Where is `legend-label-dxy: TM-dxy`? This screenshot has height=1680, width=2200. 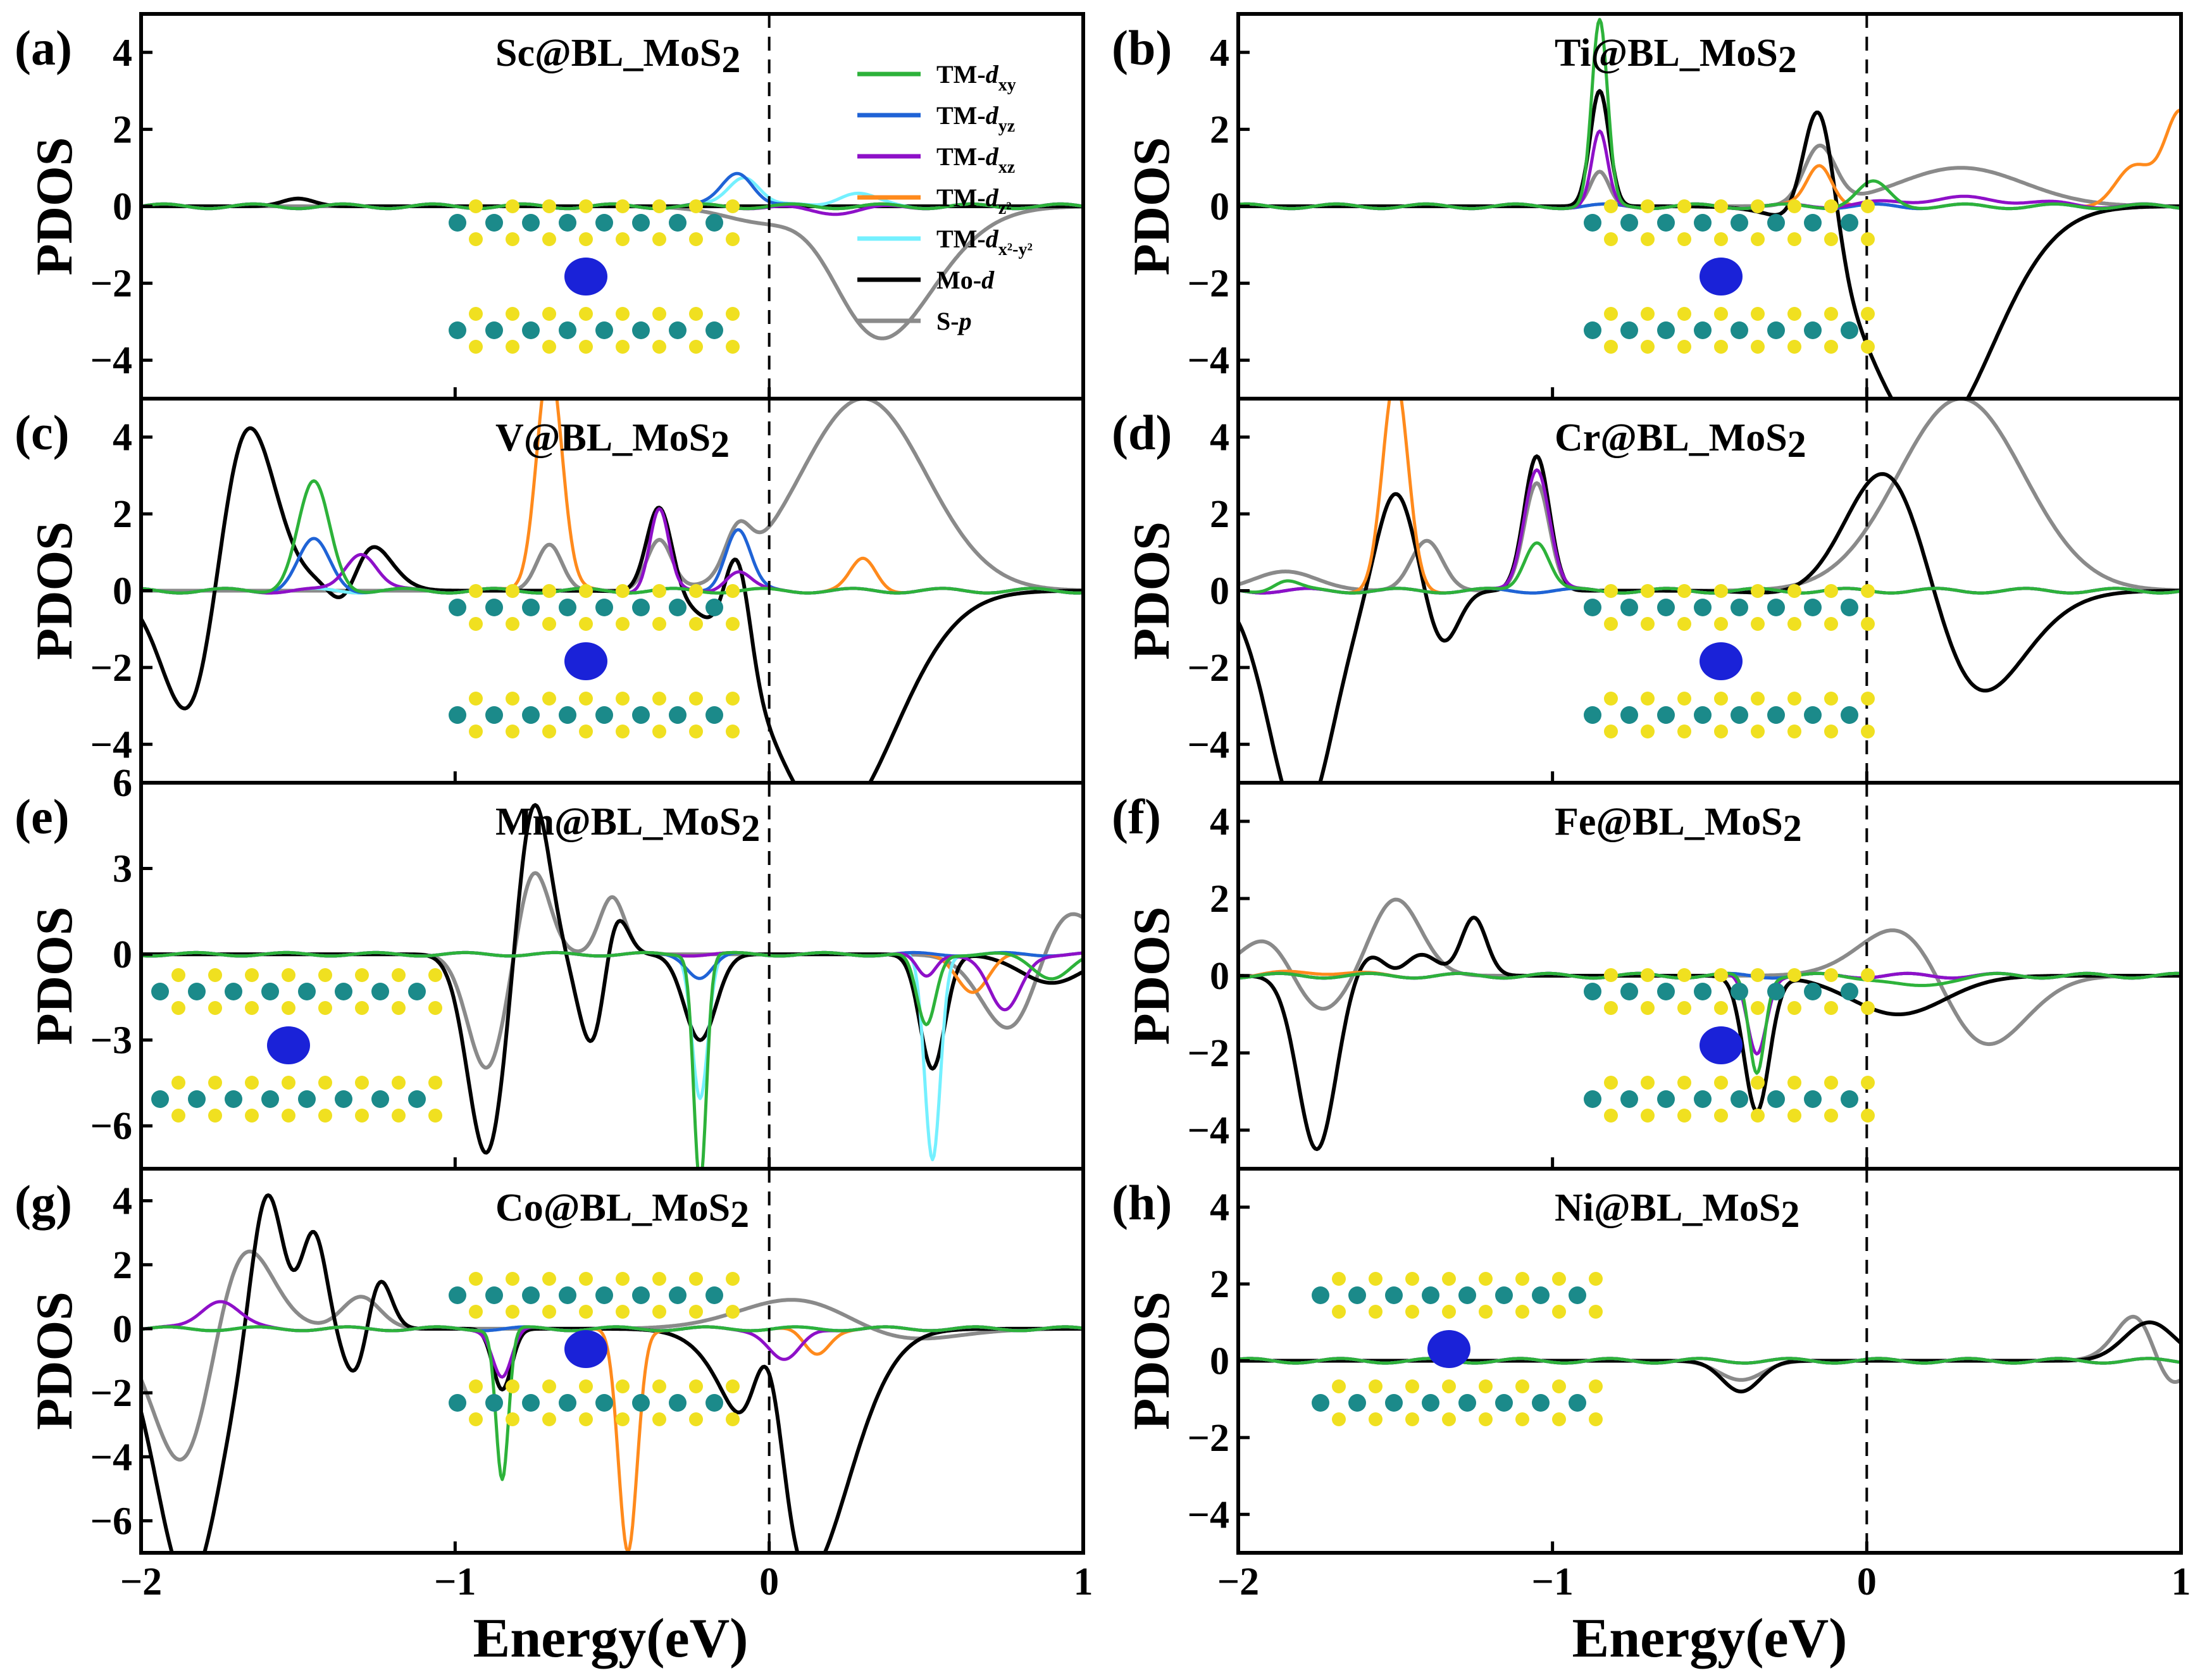
legend-label-dxy: TM-dxy is located at coordinates (976, 77).